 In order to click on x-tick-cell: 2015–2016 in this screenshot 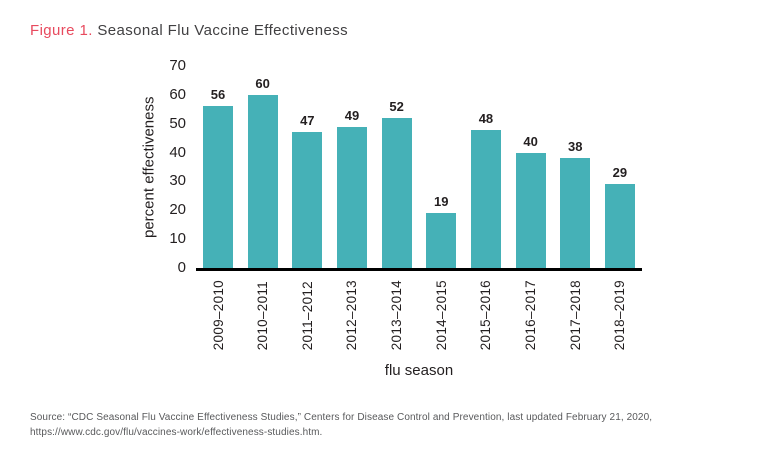, I will do `click(486, 315)`.